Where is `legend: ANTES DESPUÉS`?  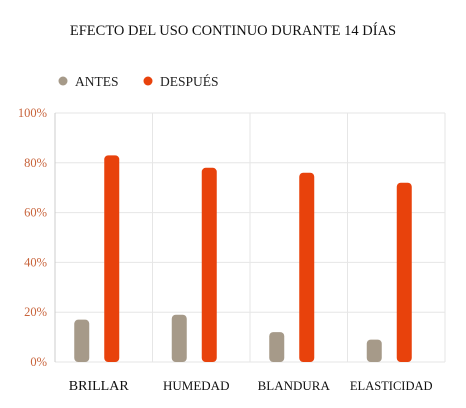
legend: ANTES DESPUÉS is located at coordinates (138, 81).